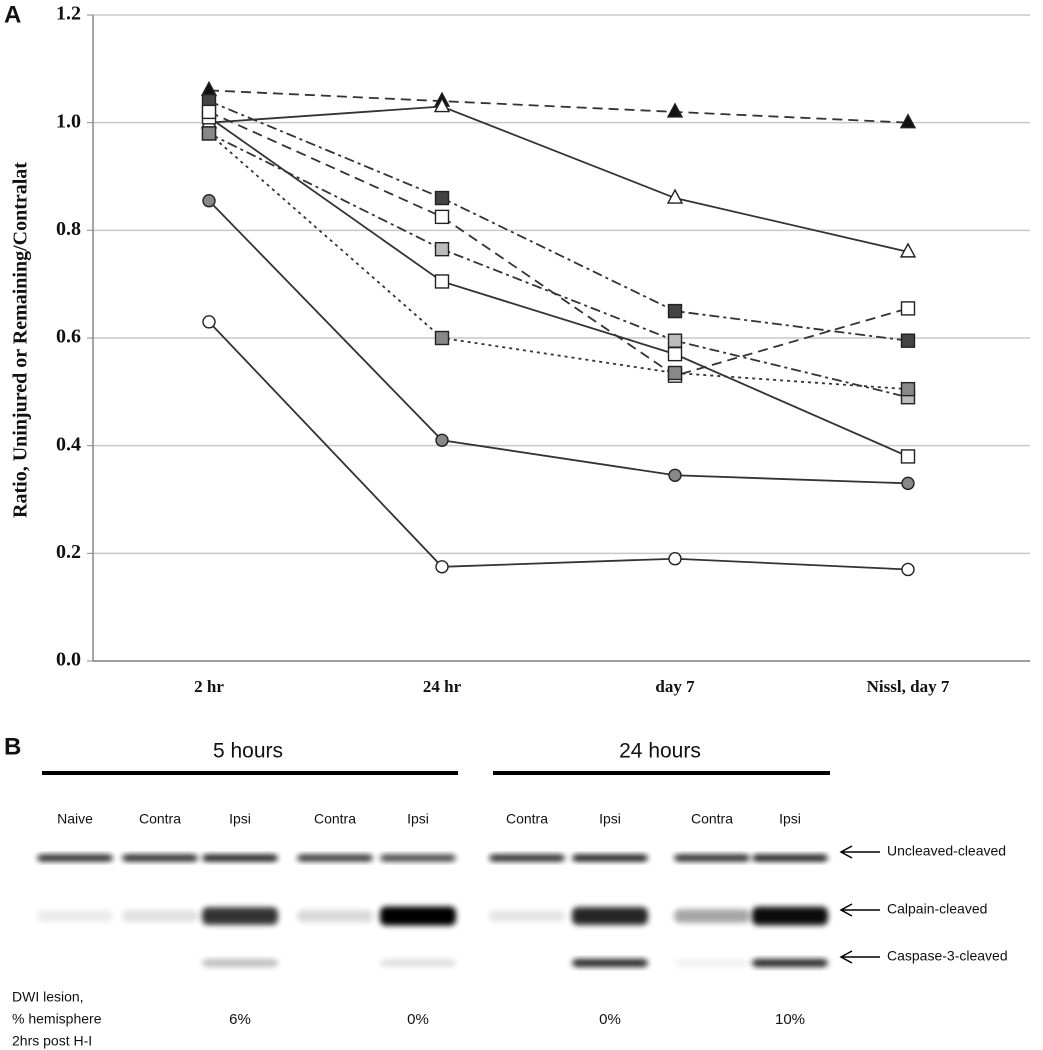  I want to click on lane-label: Naive, so click(75, 819).